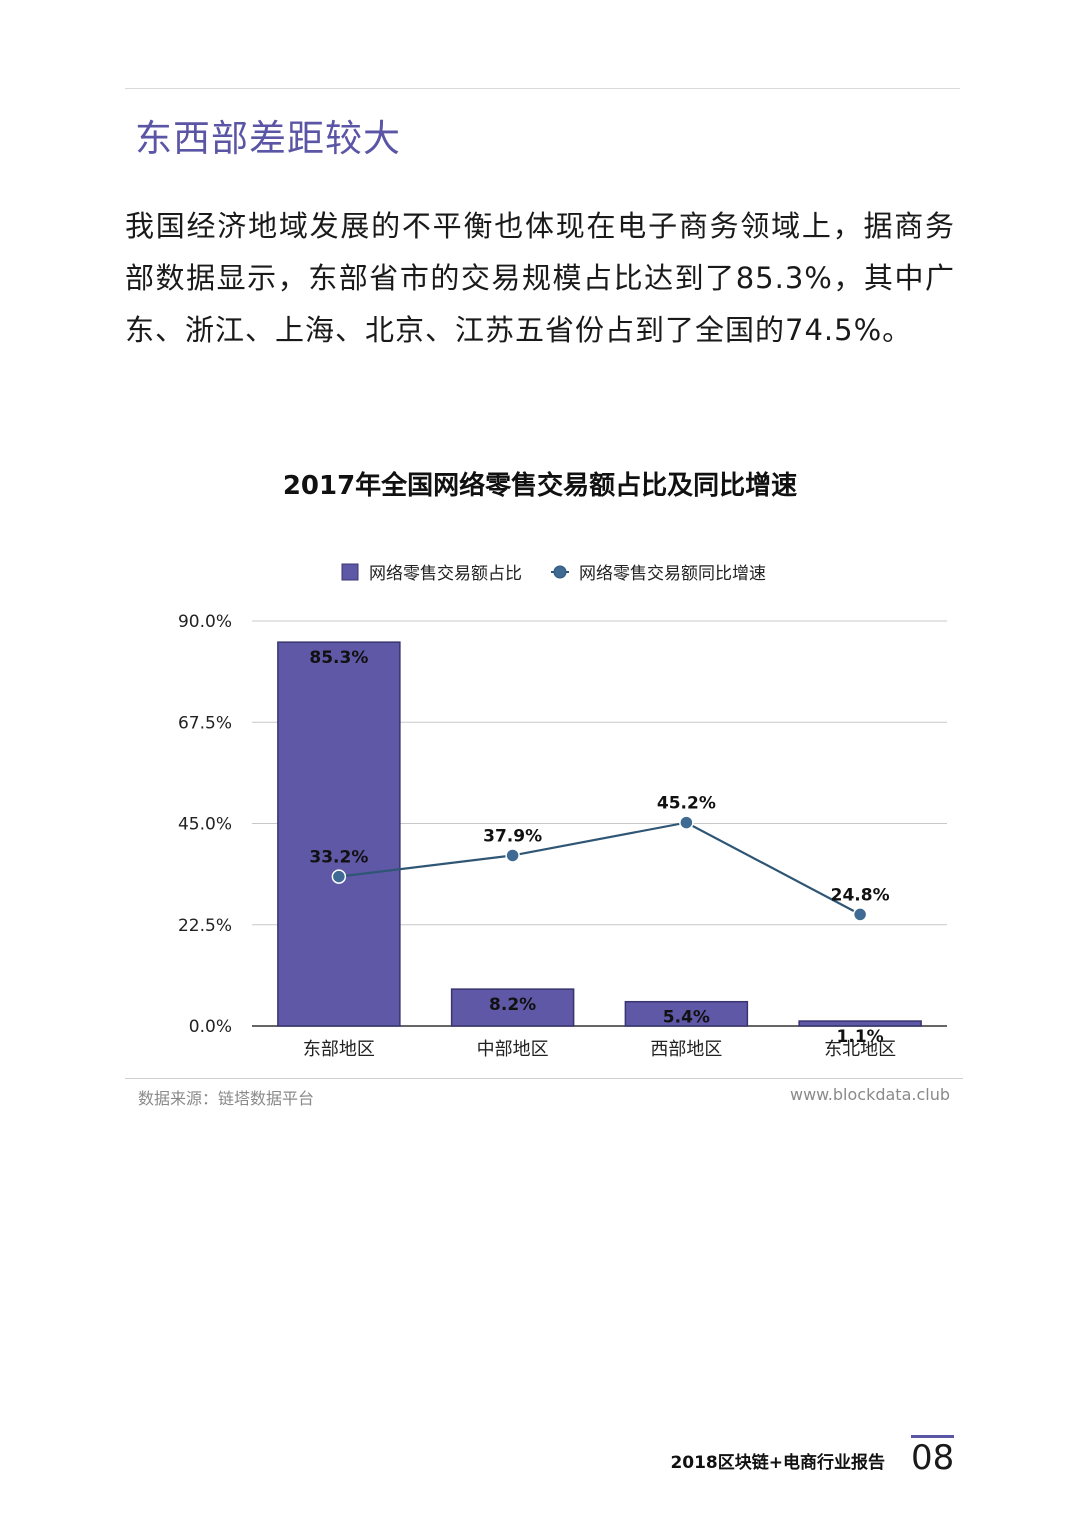 This screenshot has width=1080, height=1527. I want to click on line-data-label: 45.2%, so click(686, 804).